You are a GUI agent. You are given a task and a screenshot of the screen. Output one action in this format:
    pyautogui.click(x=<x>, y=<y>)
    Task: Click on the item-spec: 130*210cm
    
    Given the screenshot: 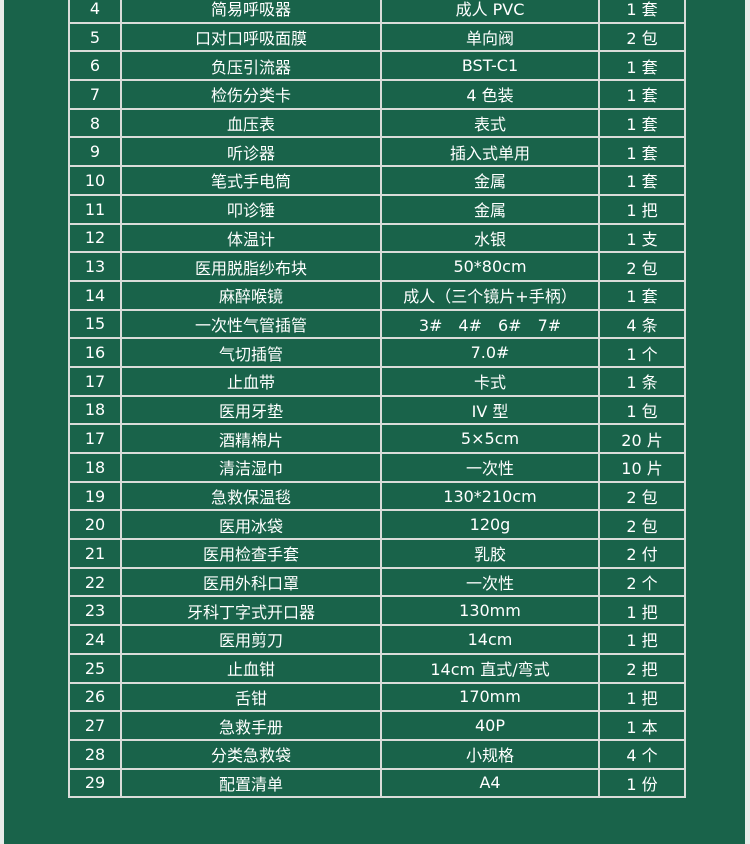 What is the action you would take?
    pyautogui.click(x=490, y=496)
    